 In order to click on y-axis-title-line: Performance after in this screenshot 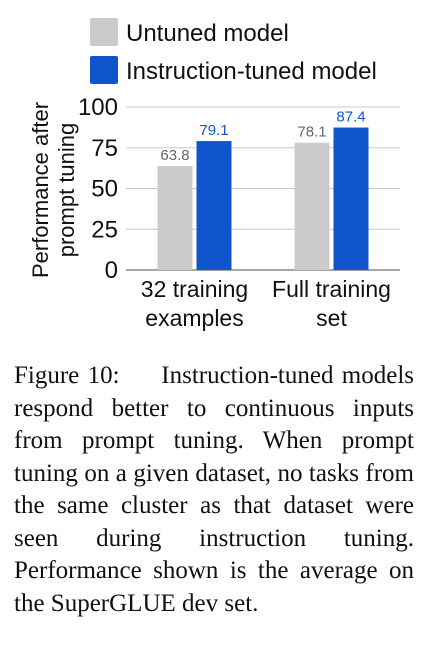, I will do `click(40, 190)`.